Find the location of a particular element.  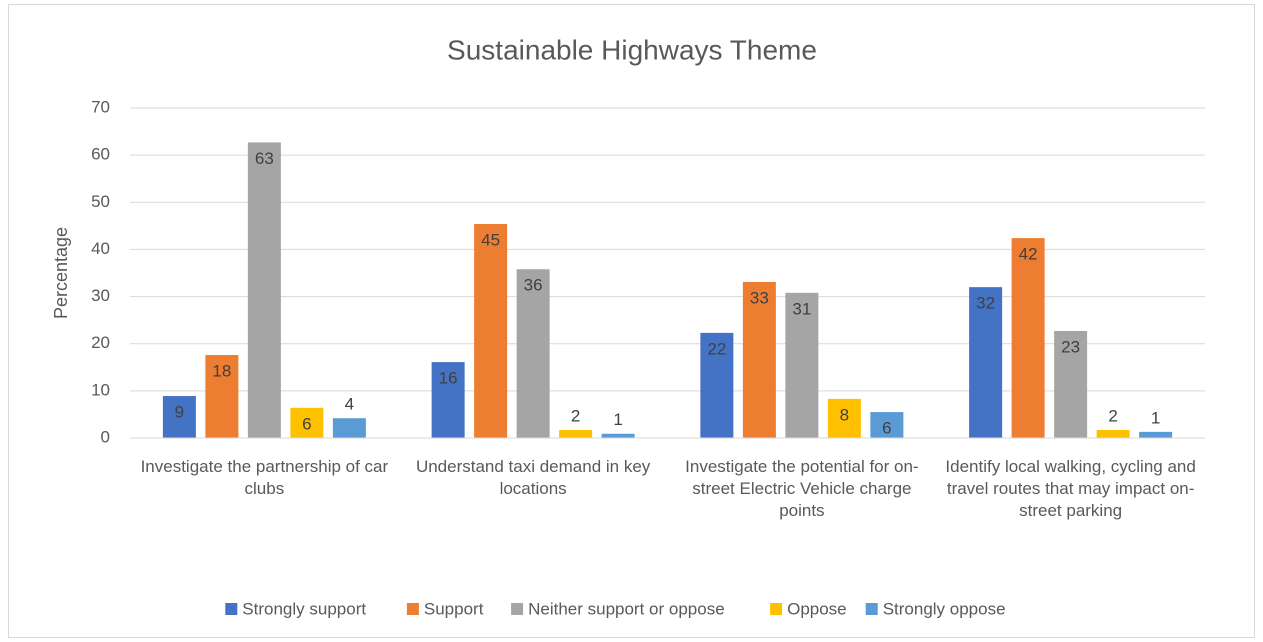

data-label: 45 is located at coordinates (490, 239).